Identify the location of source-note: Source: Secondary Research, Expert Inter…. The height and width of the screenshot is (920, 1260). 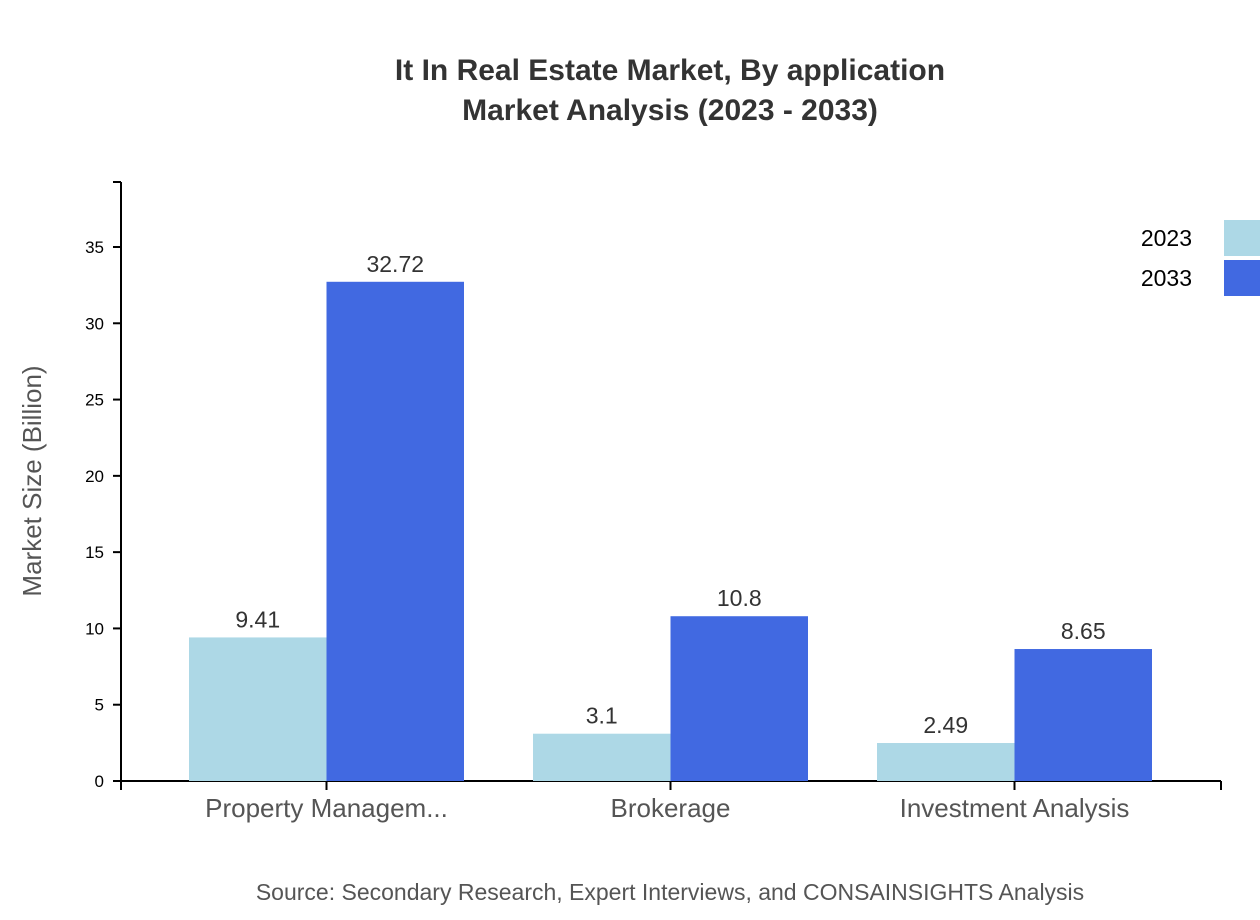
(670, 892).